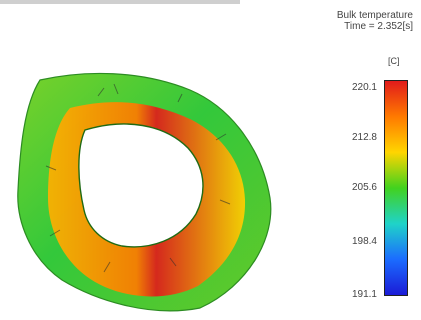 The image size is (421, 320). Describe the element at coordinates (374, 15) in the screenshot. I see `legend-title-line-1: Bulk temperature` at that location.